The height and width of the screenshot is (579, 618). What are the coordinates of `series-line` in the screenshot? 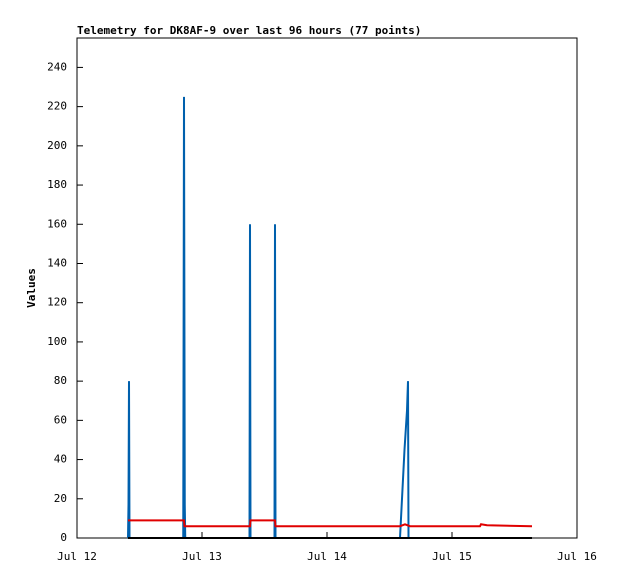 It's located at (330, 523).